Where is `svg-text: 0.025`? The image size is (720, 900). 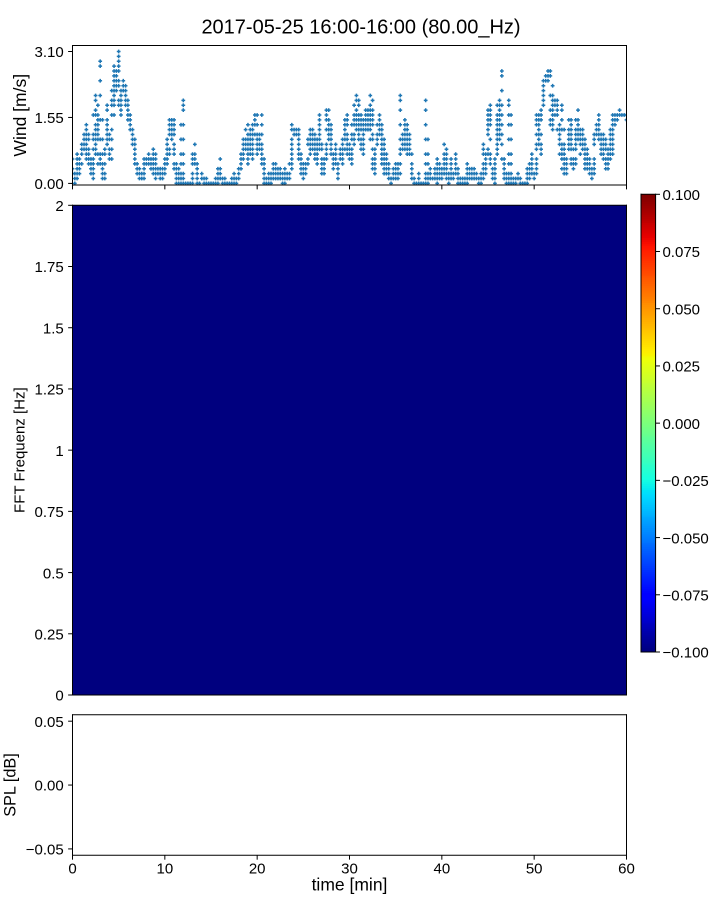 svg-text: 0.025 is located at coordinates (681, 367).